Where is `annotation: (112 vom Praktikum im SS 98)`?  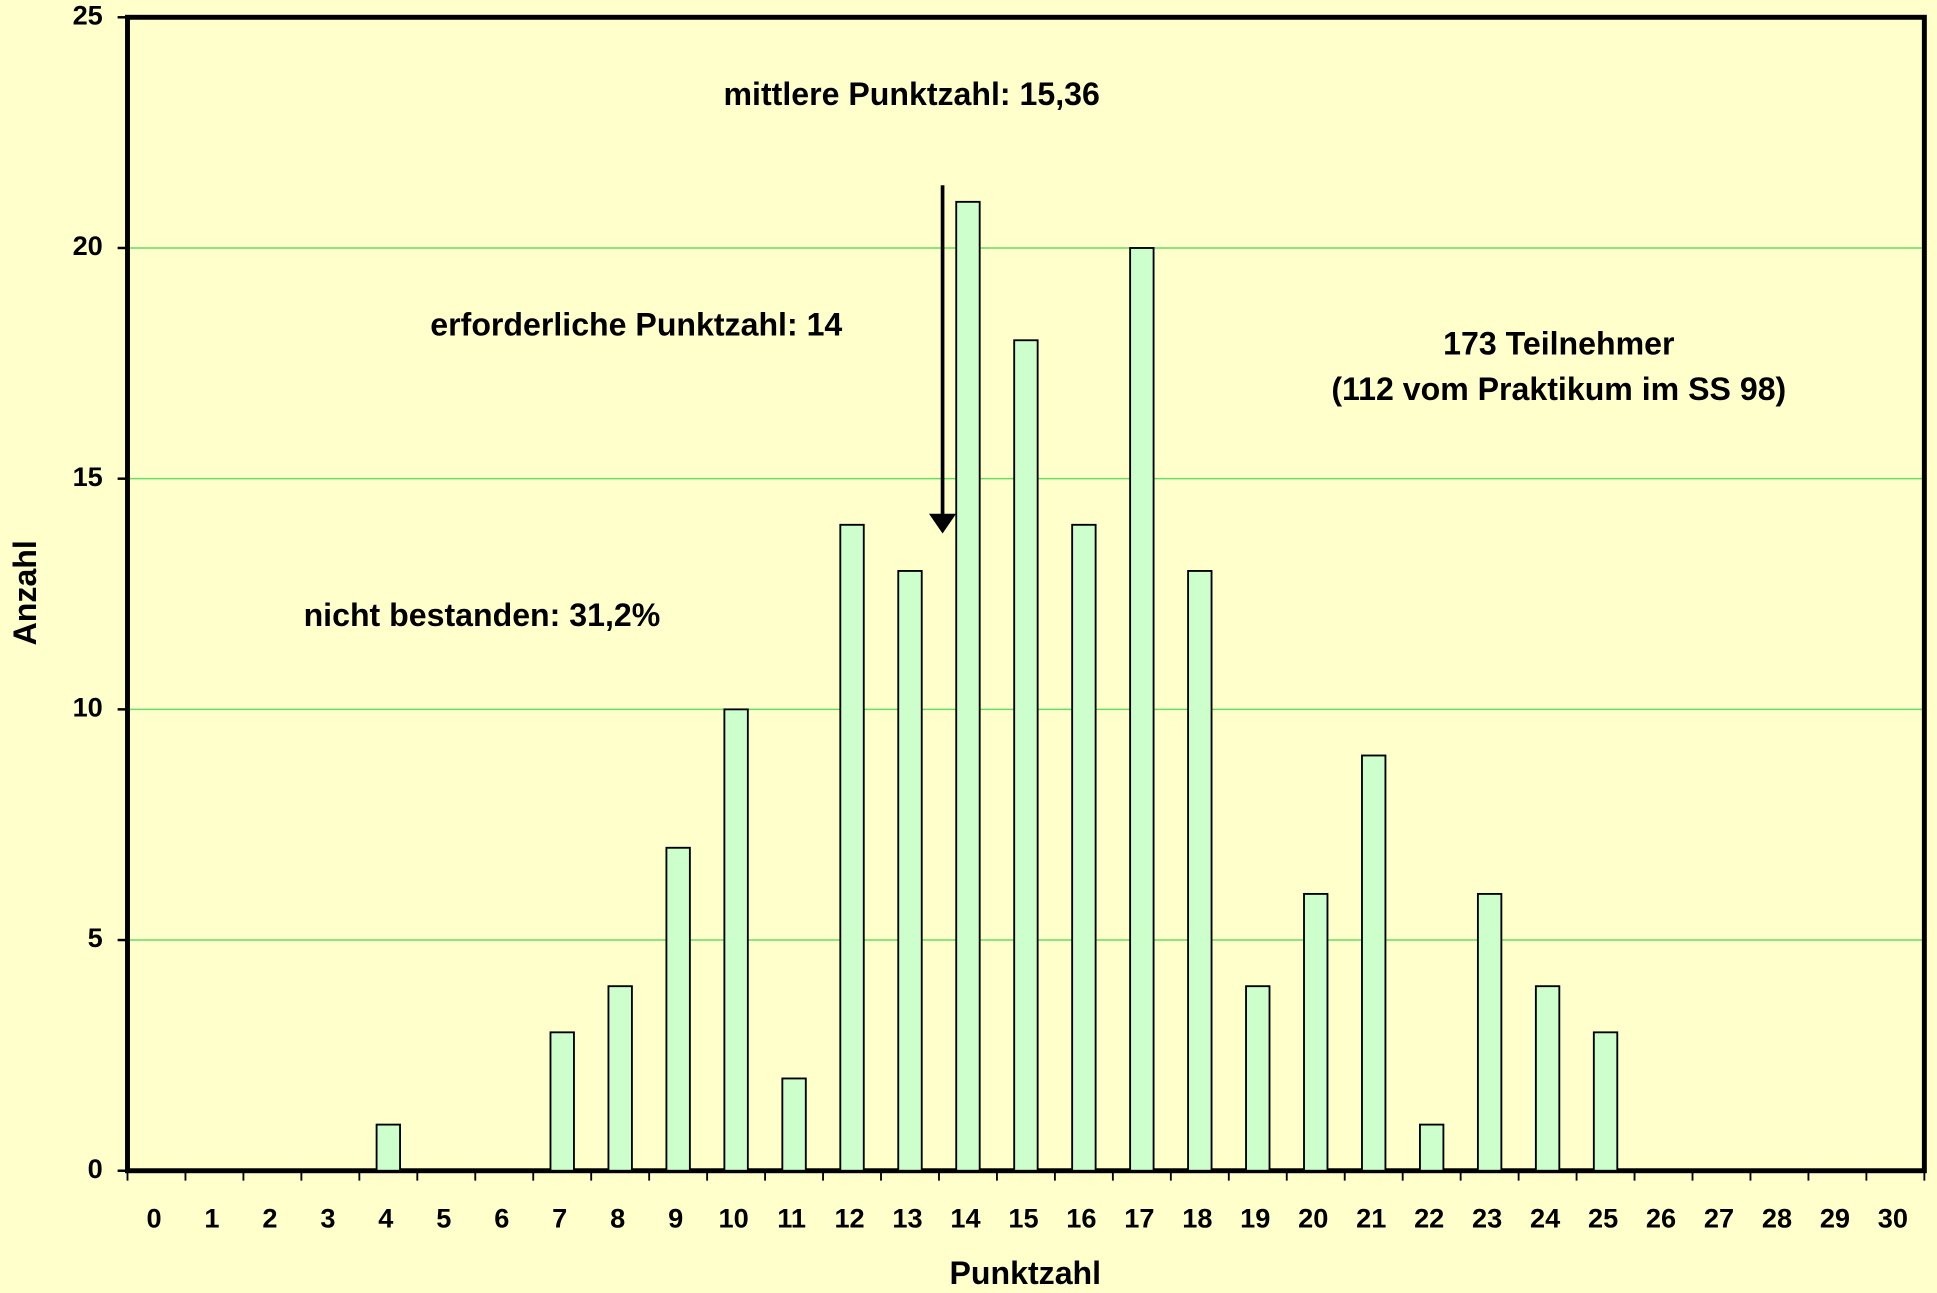
annotation: (112 vom Praktikum im SS 98) is located at coordinates (1558, 389).